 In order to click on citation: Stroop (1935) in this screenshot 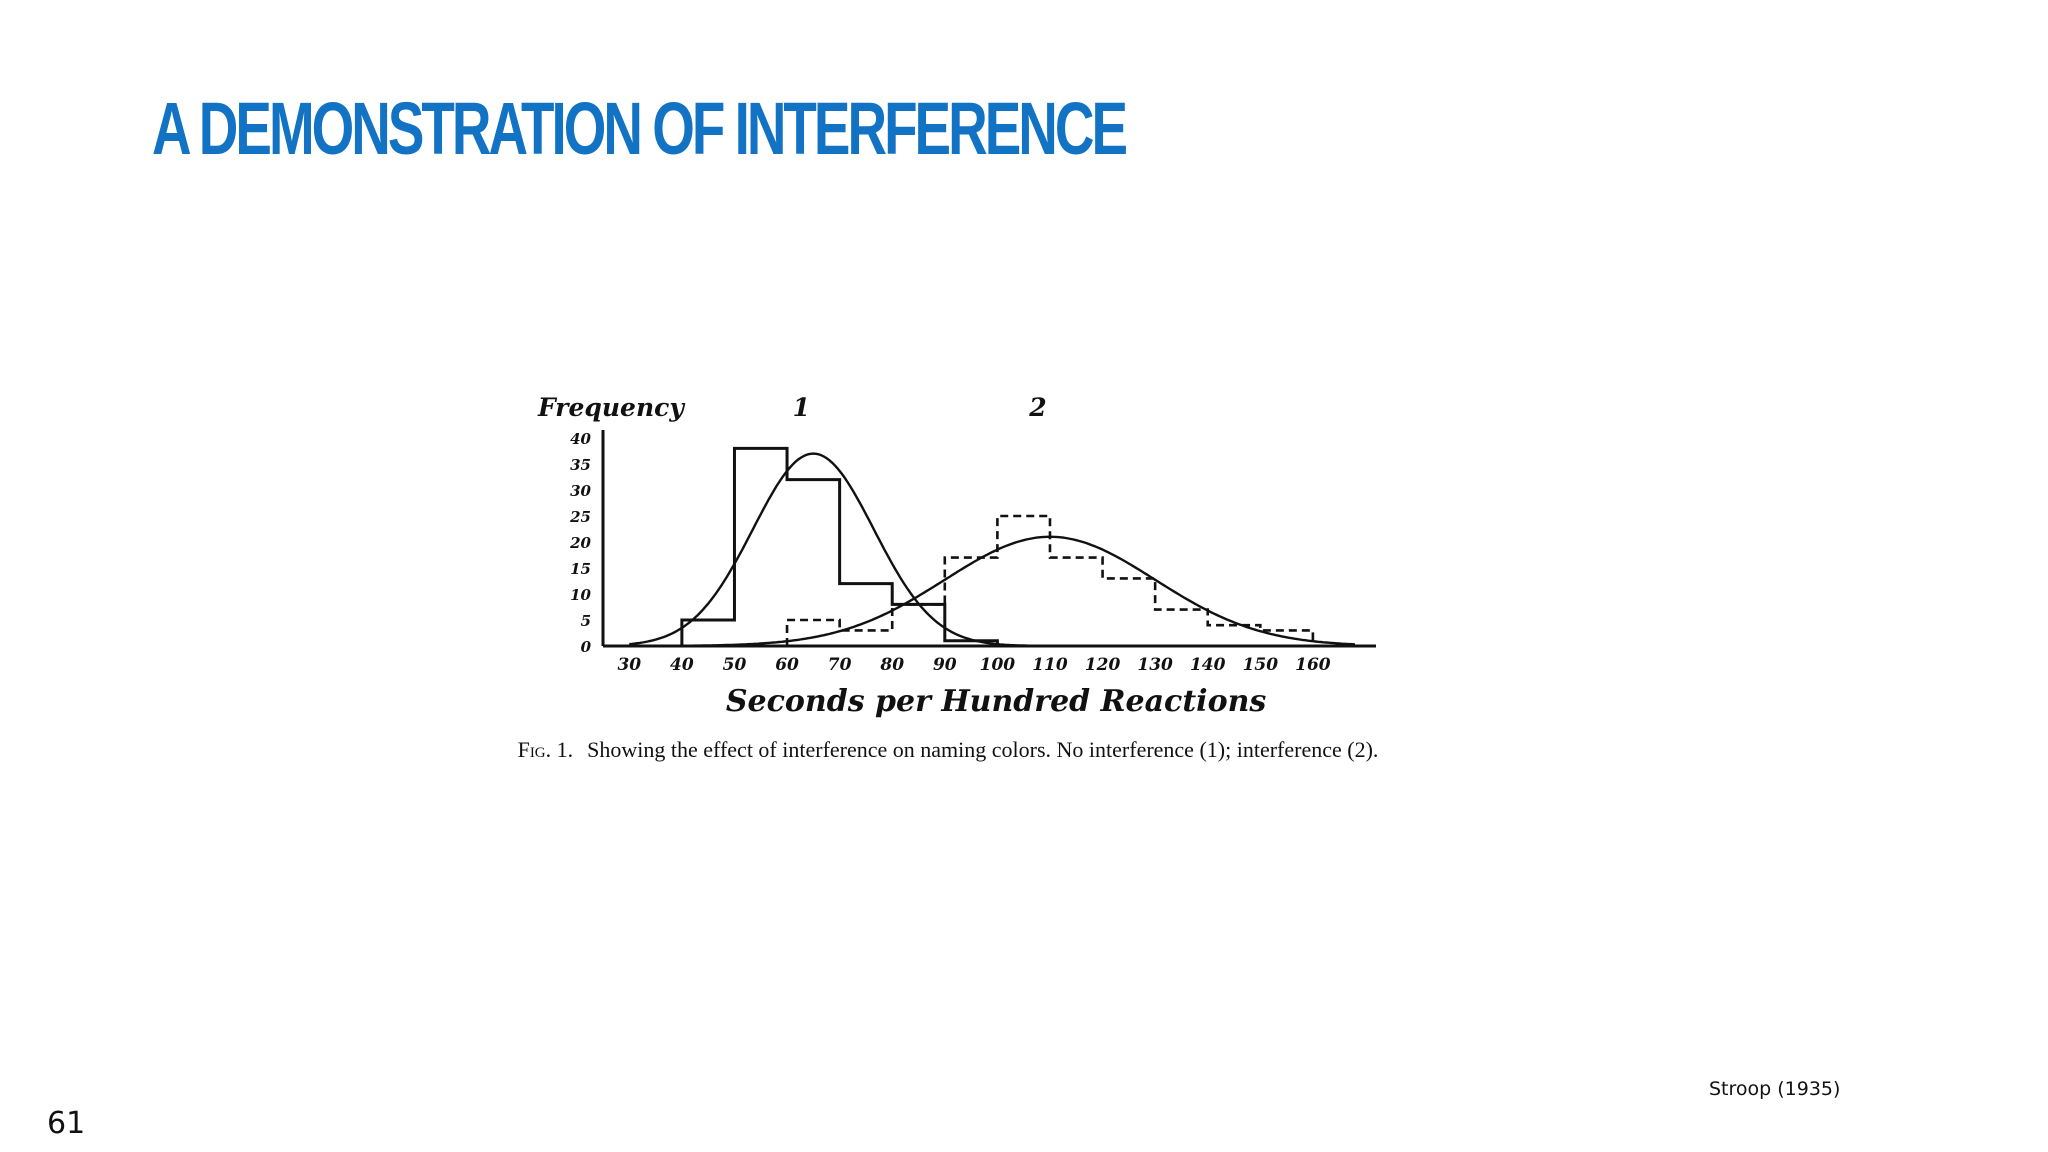, I will do `click(1775, 1089)`.